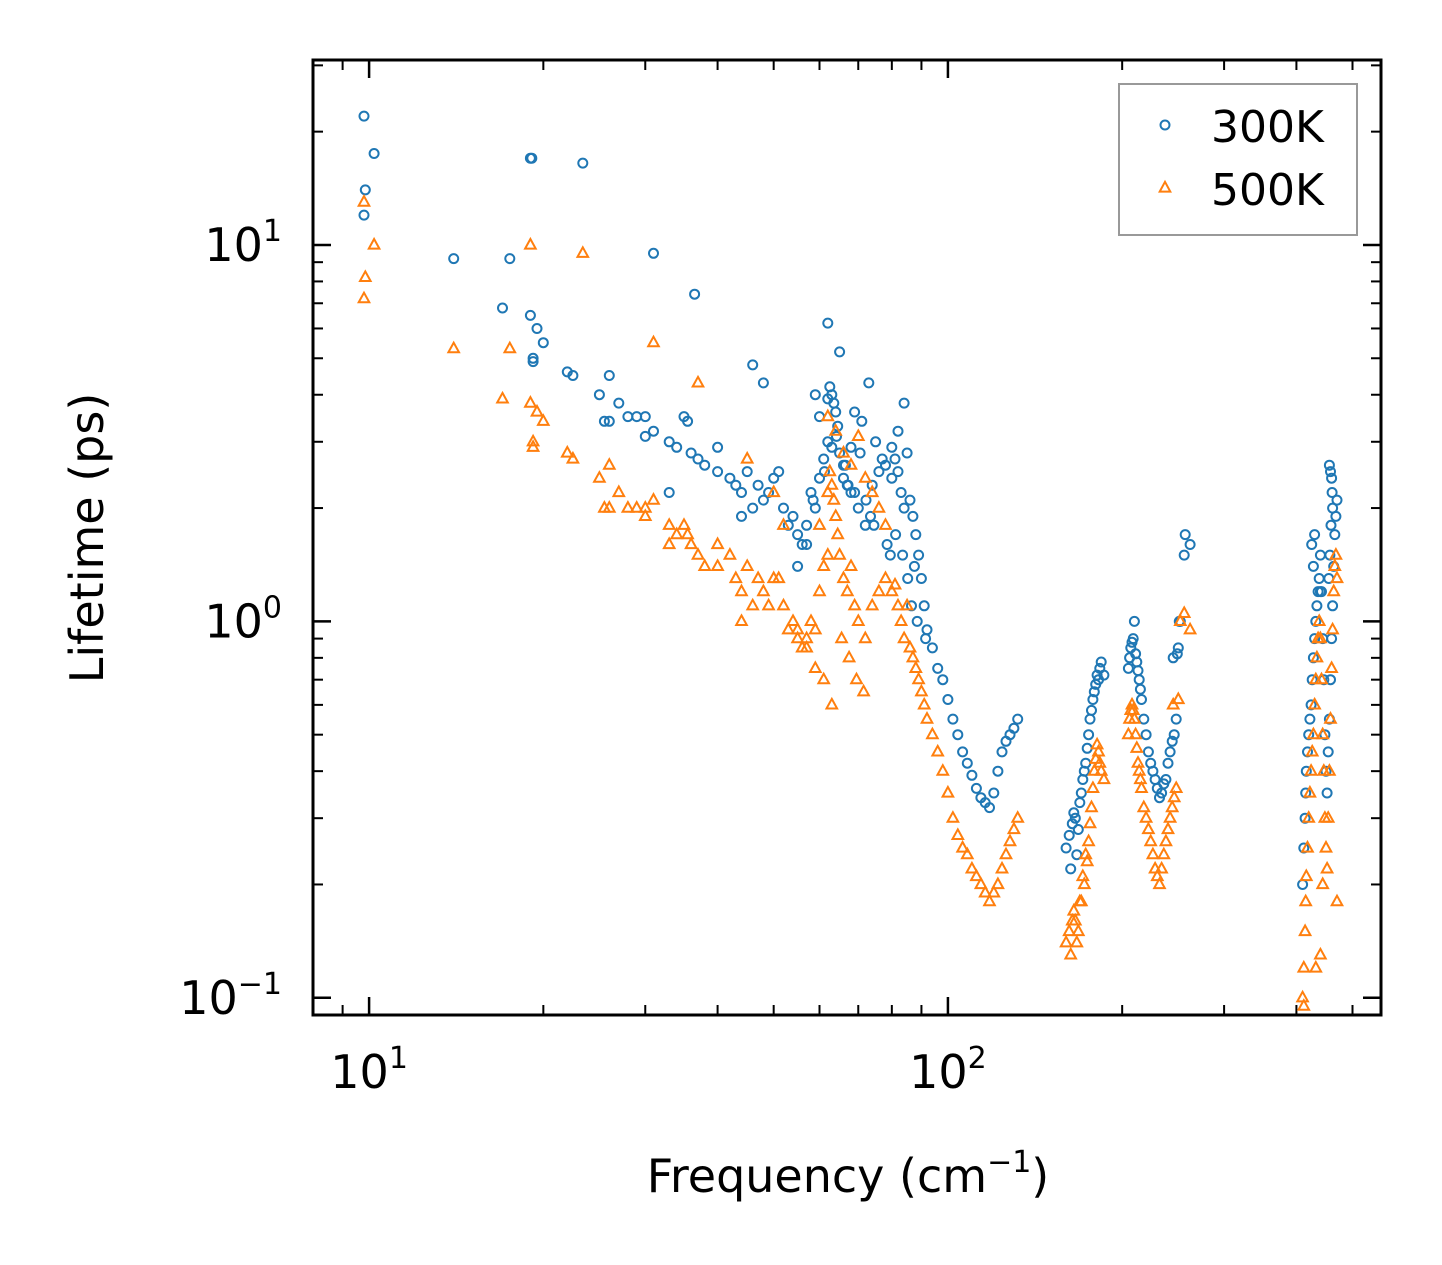  Describe the element at coordinates (230, 996) in the screenshot. I see `y-tick-label: 10−1` at that location.